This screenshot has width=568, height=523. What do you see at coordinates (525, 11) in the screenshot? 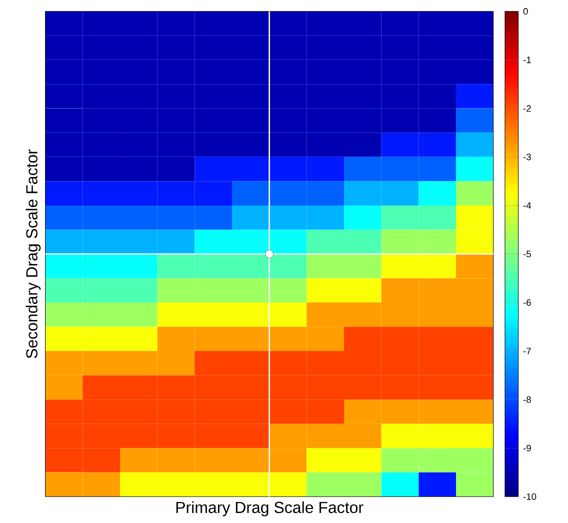
I see `color-bar-label: 0` at bounding box center [525, 11].